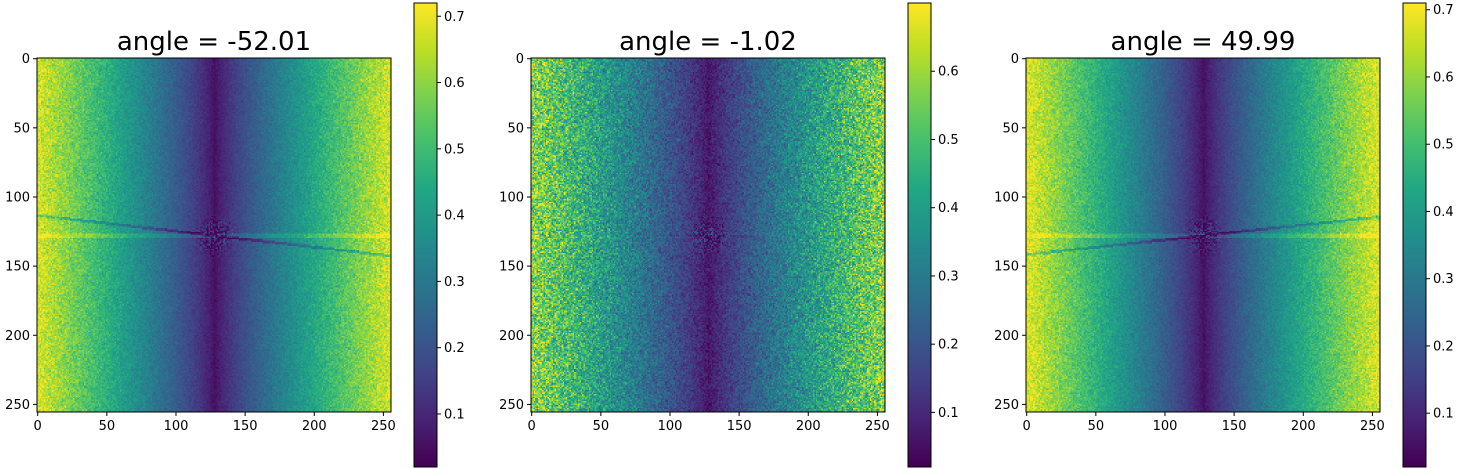 The width and height of the screenshot is (1458, 469). What do you see at coordinates (214, 42) in the screenshot?
I see `subplot-title: angle = -52.01` at bounding box center [214, 42].